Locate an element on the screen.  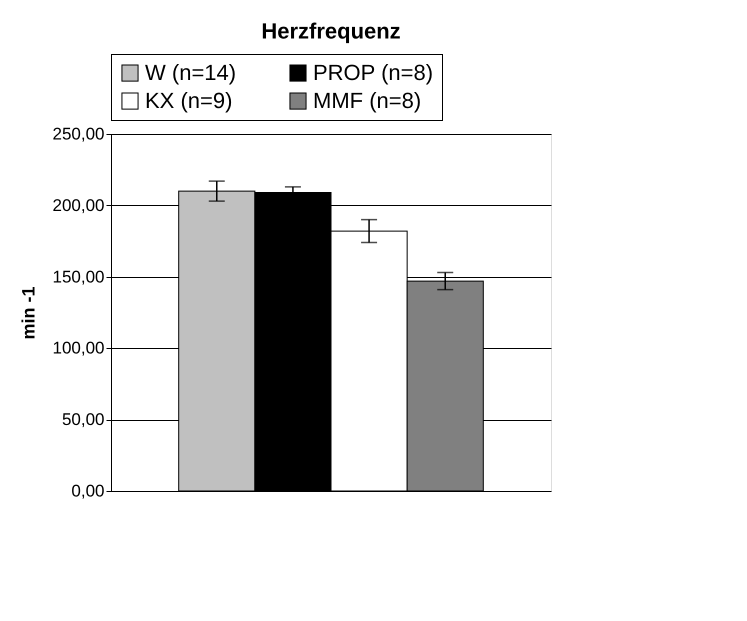
y-tick-label: 0,00 is located at coordinates (87, 491).